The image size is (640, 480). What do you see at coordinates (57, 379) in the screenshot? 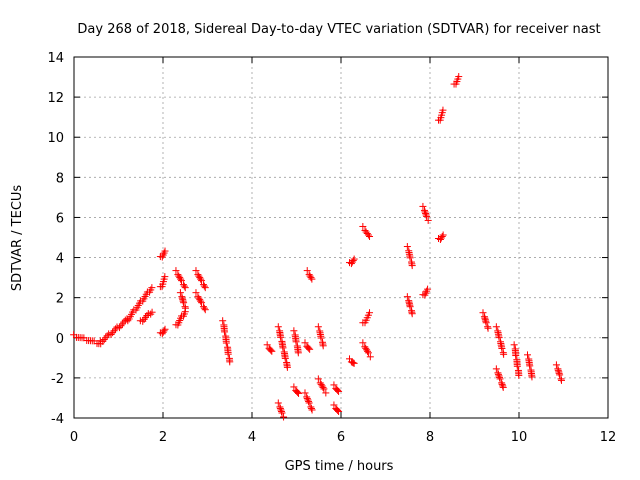
I see `y-tick-label: -2` at bounding box center [57, 379].